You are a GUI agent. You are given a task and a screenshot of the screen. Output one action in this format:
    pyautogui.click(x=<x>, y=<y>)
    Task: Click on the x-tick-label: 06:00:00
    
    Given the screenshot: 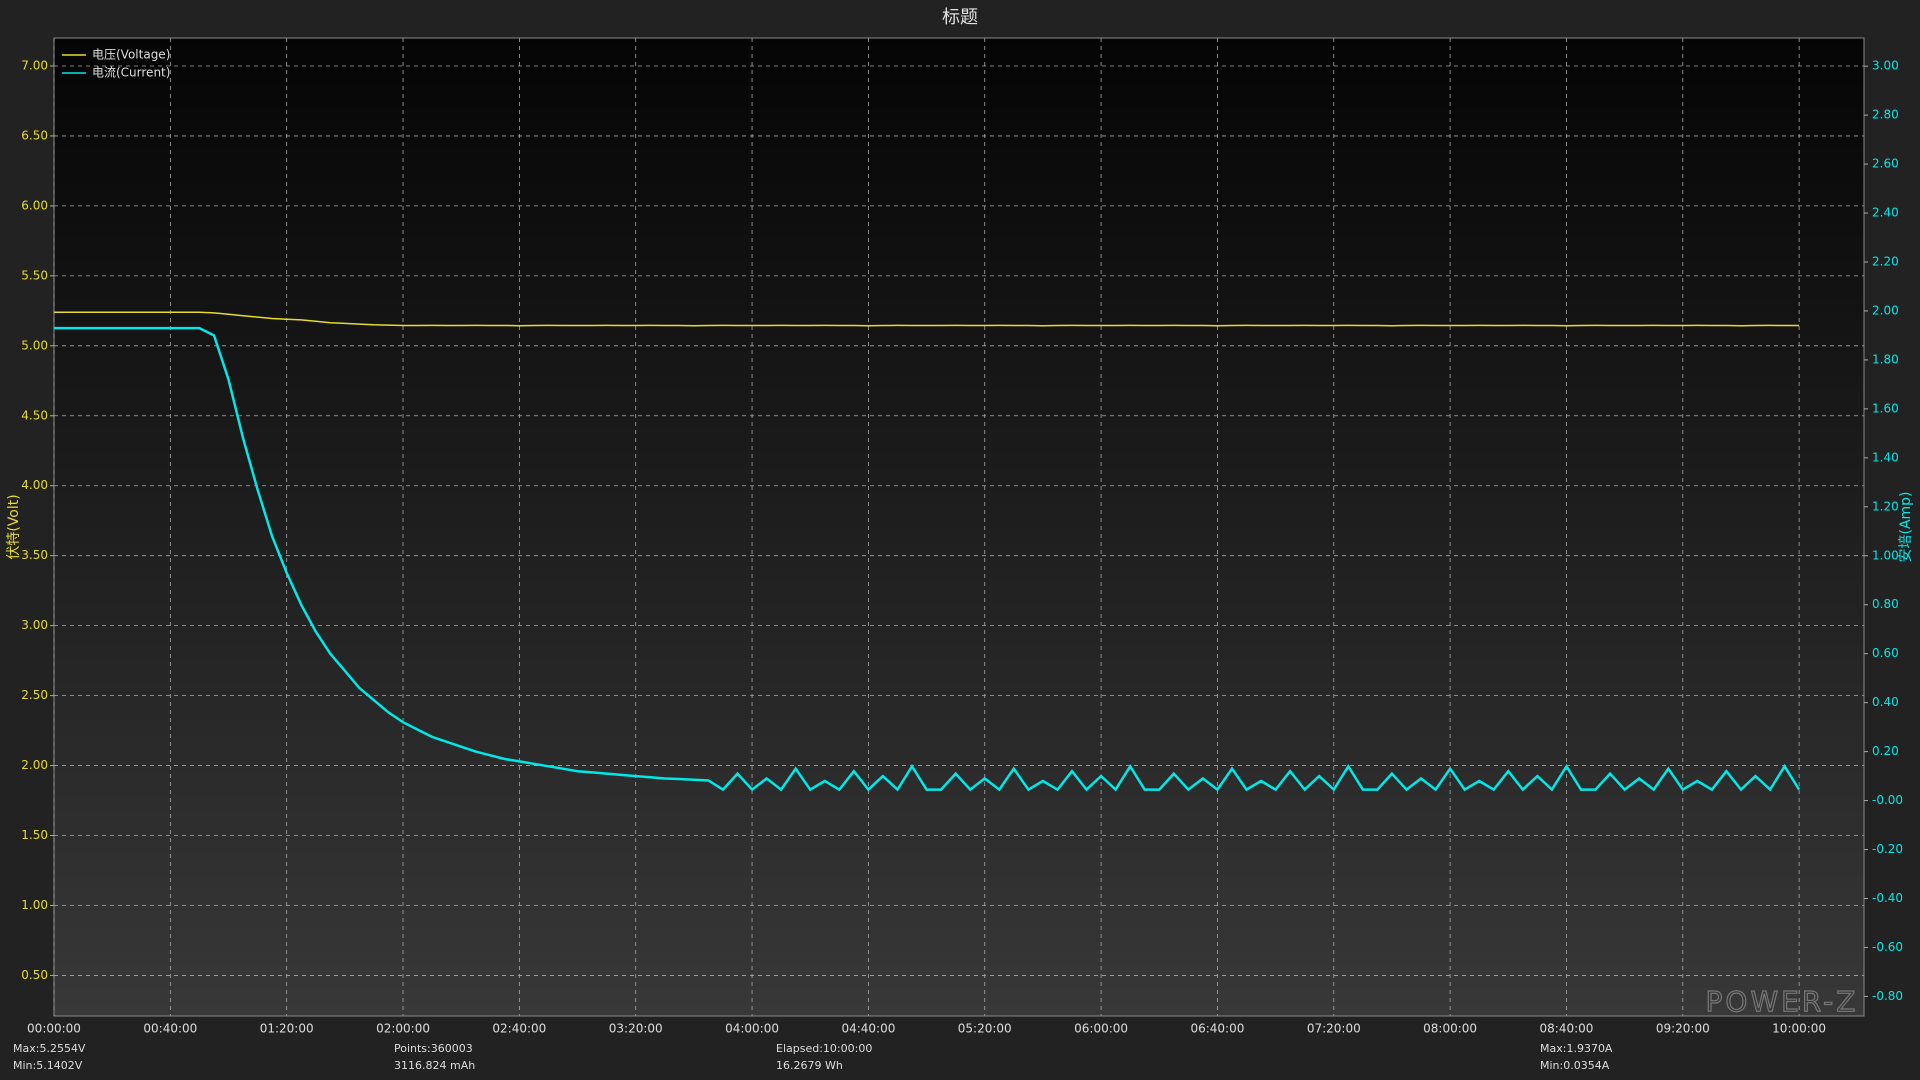 What is the action you would take?
    pyautogui.click(x=1101, y=1029)
    